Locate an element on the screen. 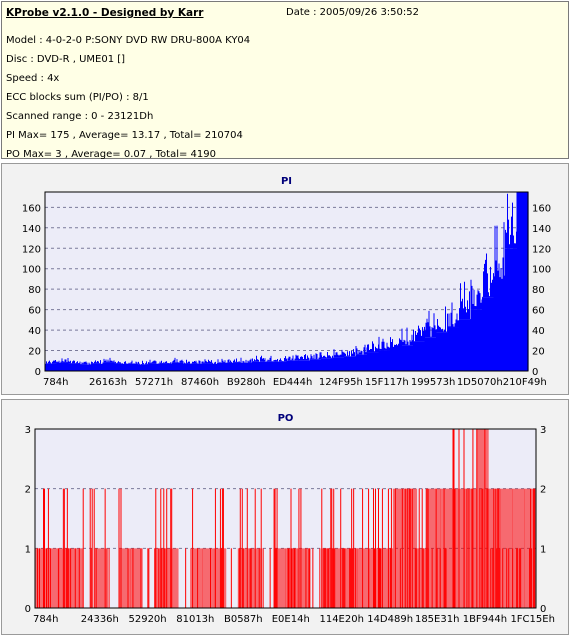 Image resolution: width=572 pixels, height=637 pixels. y-tick-label-right: 40 is located at coordinates (538, 331).